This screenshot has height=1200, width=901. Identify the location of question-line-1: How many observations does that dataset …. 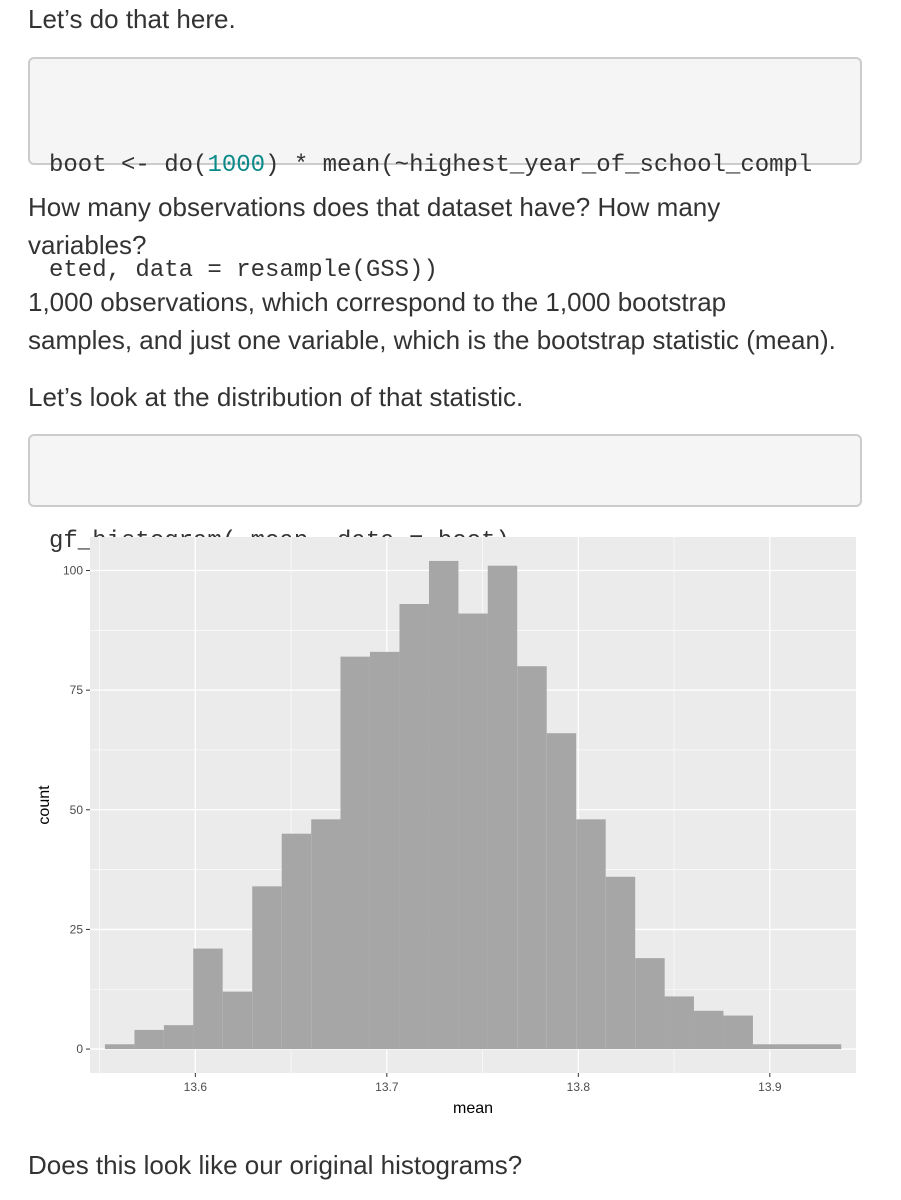
(374, 207).